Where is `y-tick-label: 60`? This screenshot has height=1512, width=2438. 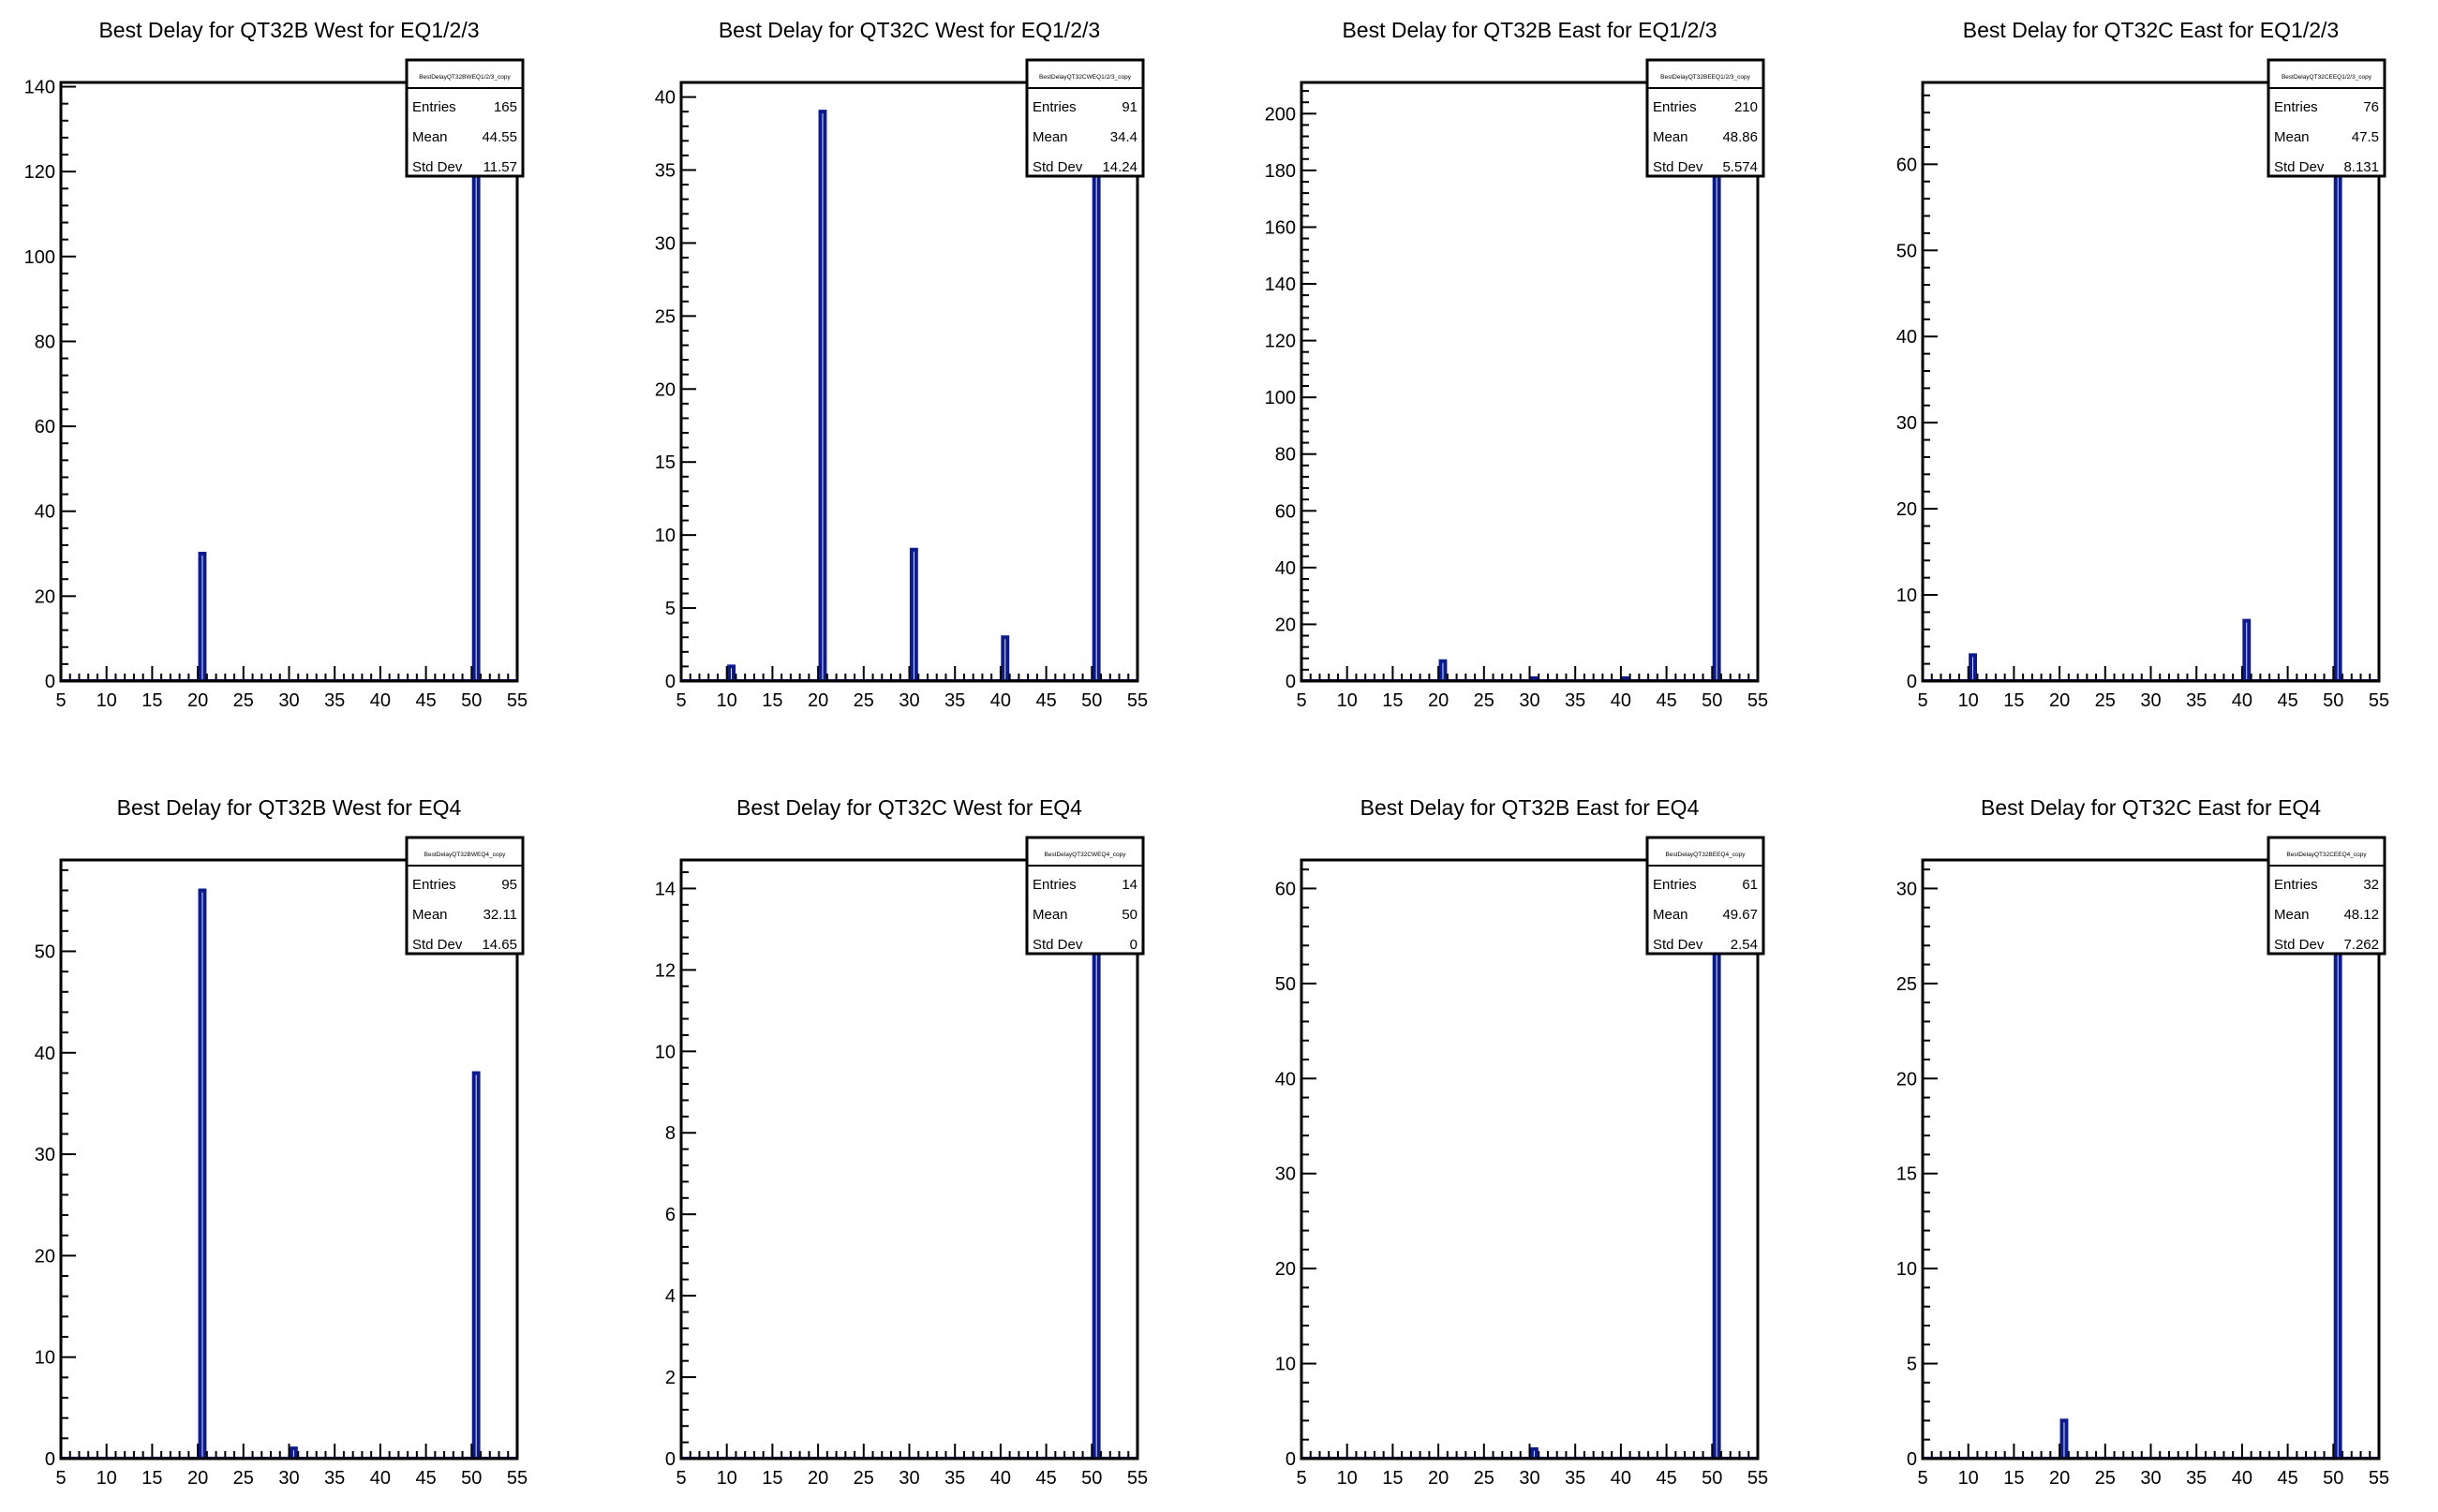 y-tick-label: 60 is located at coordinates (1906, 165).